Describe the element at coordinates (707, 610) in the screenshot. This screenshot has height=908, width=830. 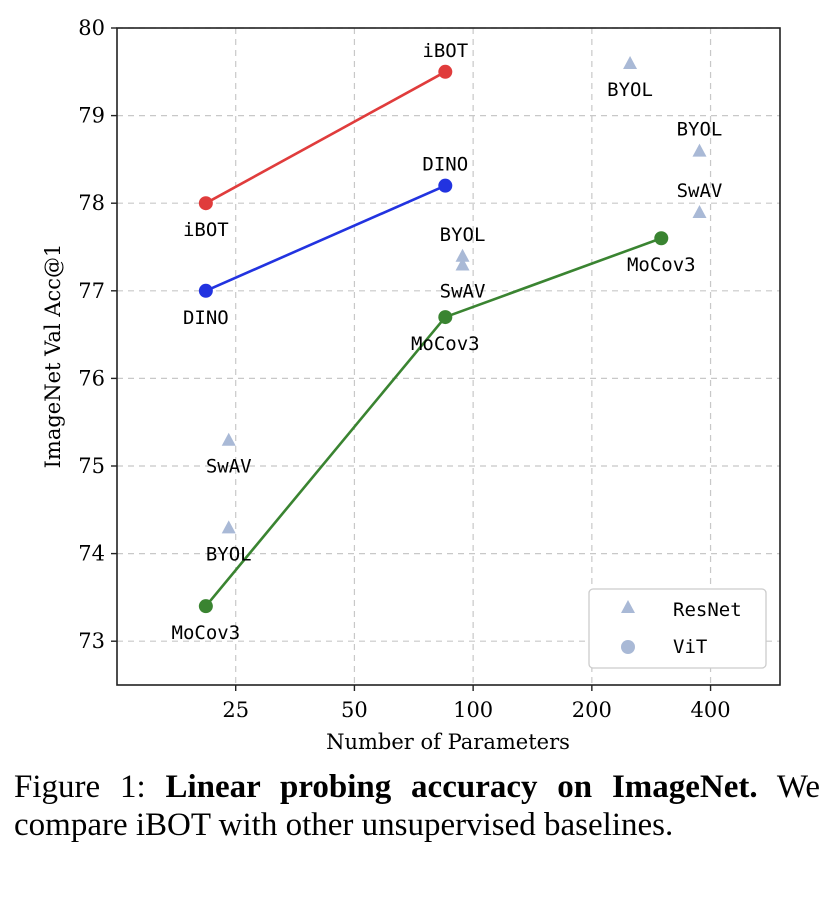
I see `legend-resnet-label: ResNet` at that location.